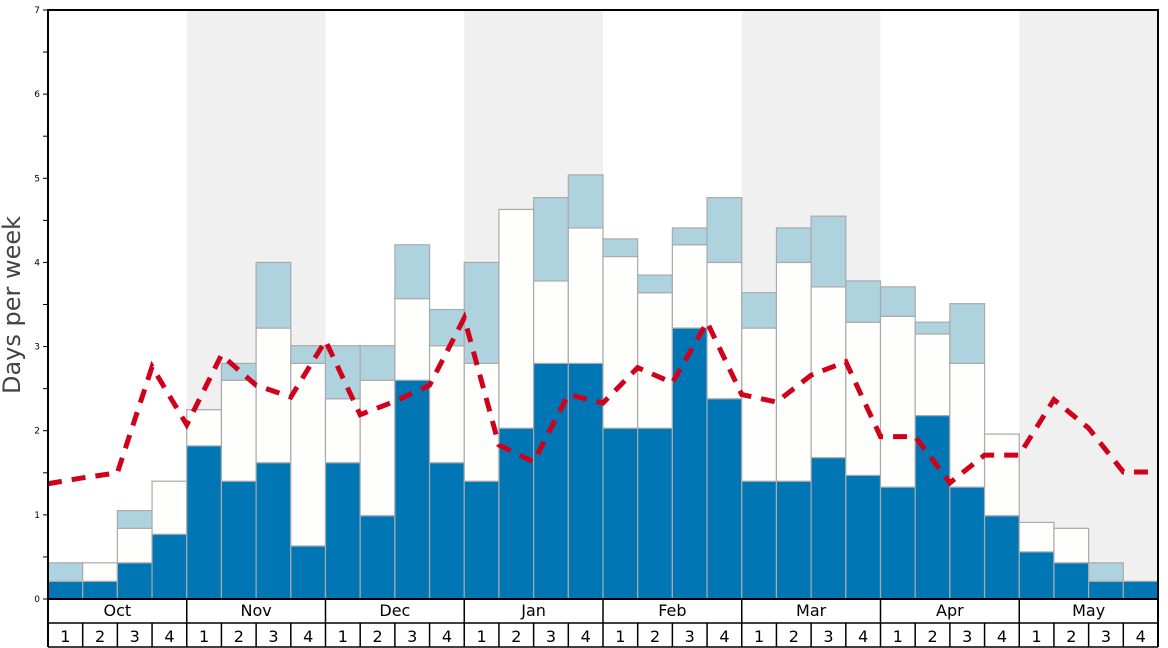  What do you see at coordinates (950, 610) in the screenshot?
I see `month-label: Apr` at bounding box center [950, 610].